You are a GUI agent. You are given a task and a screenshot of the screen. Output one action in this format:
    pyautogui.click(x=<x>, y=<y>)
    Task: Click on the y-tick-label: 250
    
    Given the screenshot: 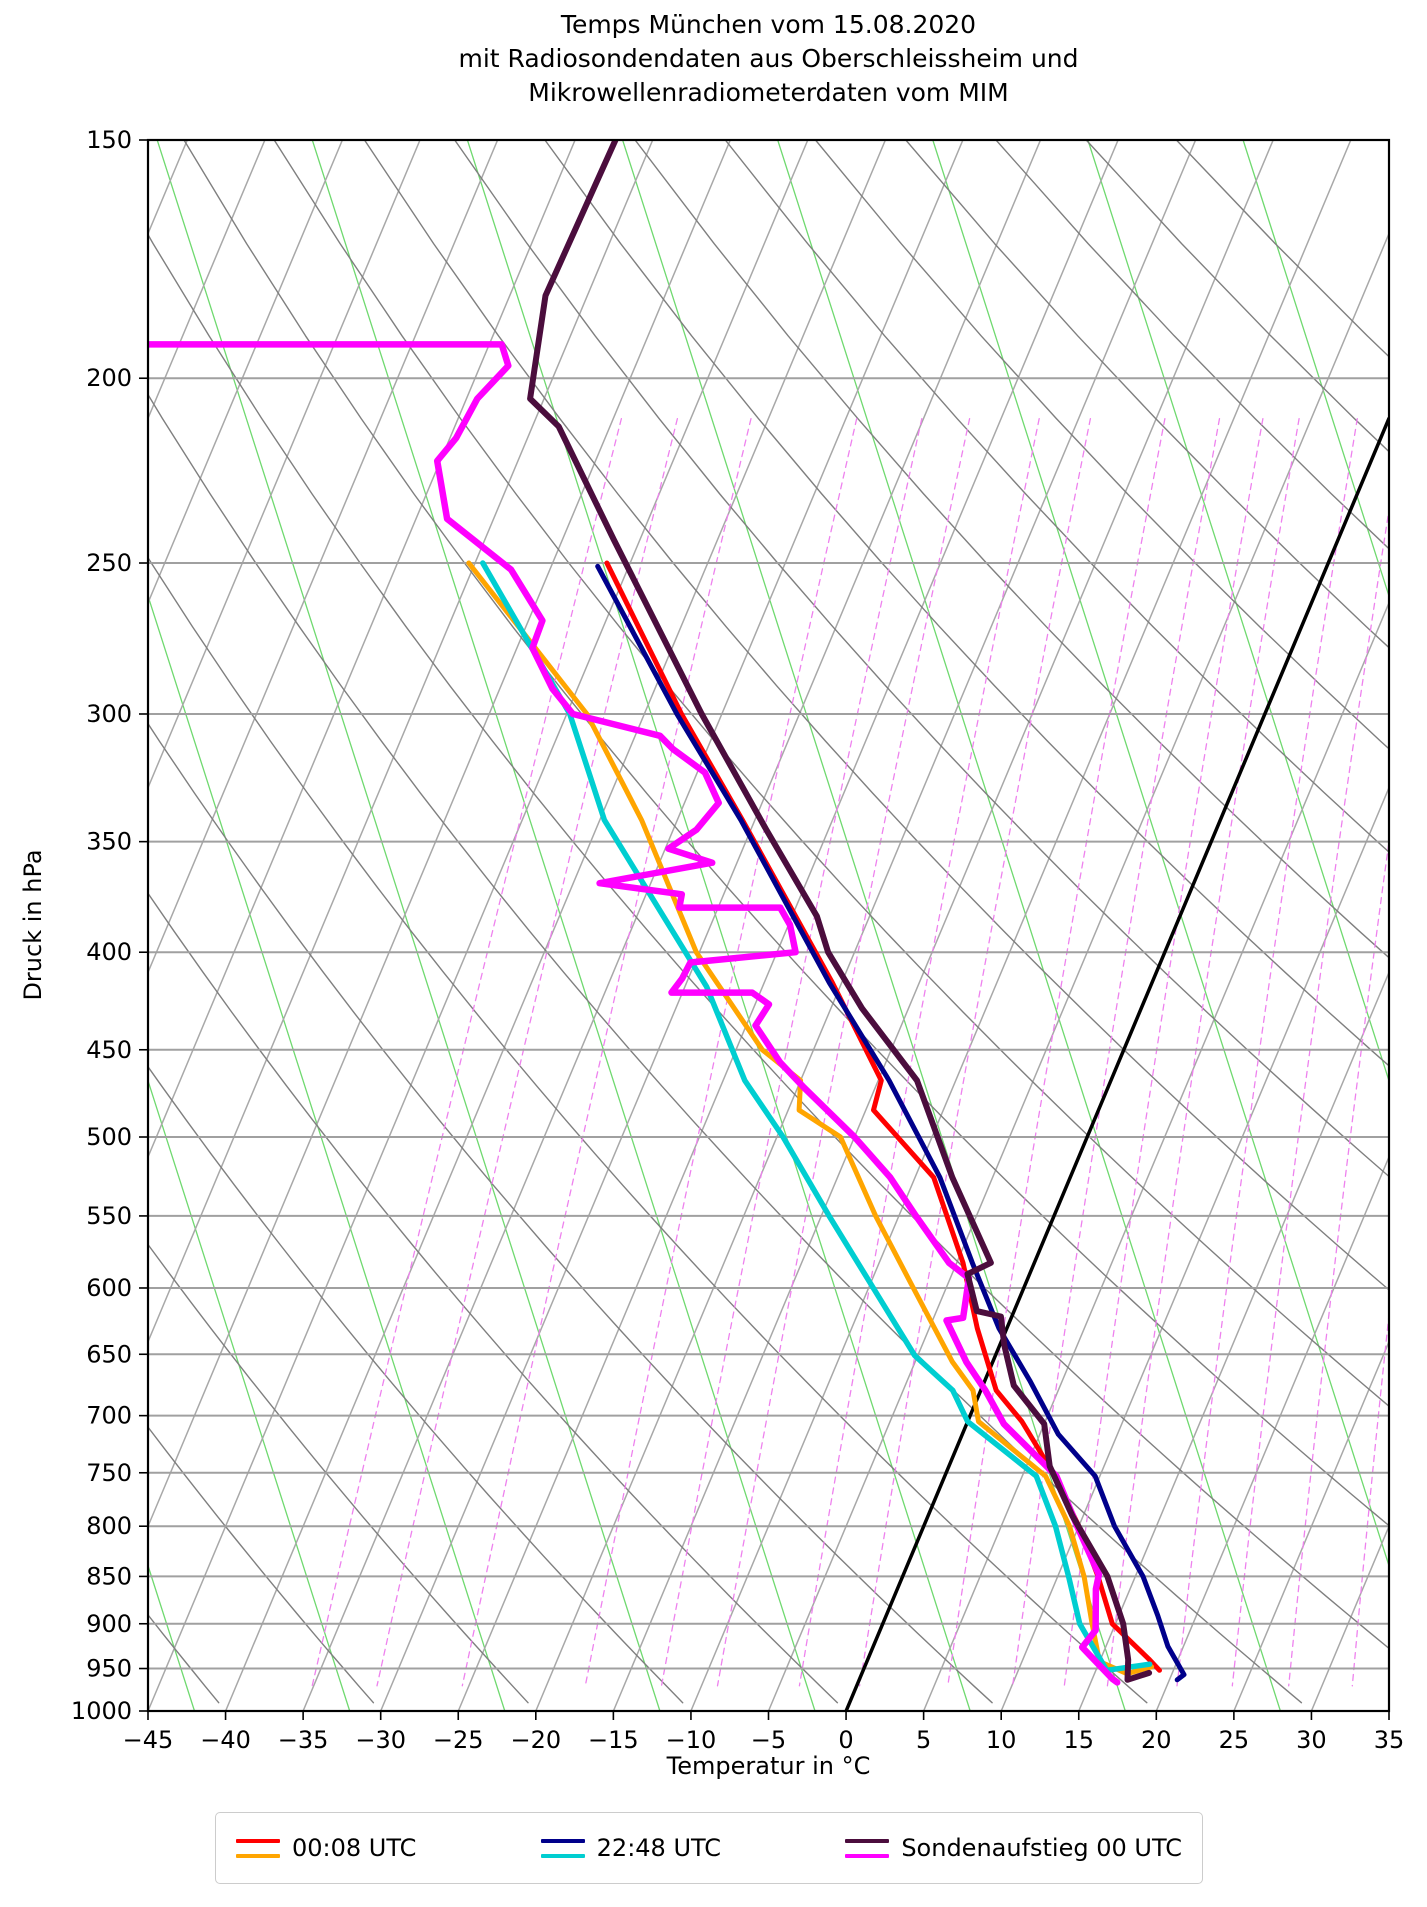 What is the action you would take?
    pyautogui.click(x=109, y=563)
    